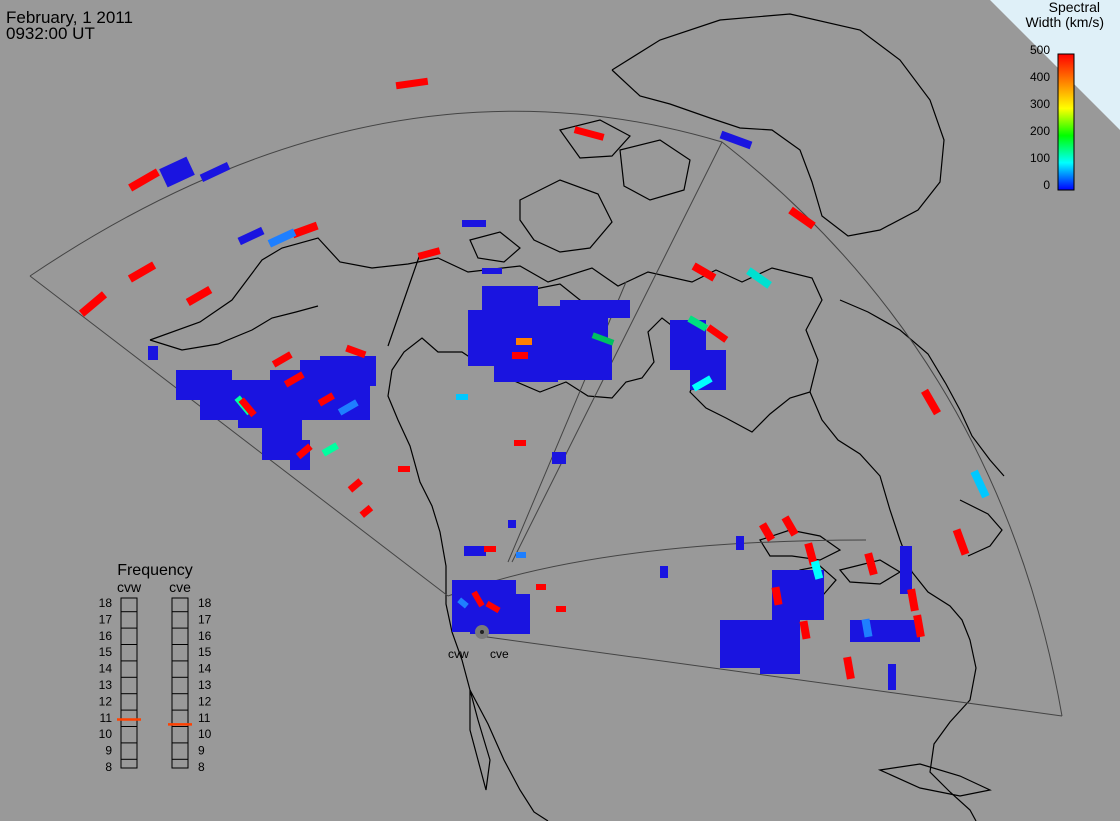 Image resolution: width=1120 pixels, height=821 pixels. I want to click on frequency-scale-label-left: 11, so click(106, 718).